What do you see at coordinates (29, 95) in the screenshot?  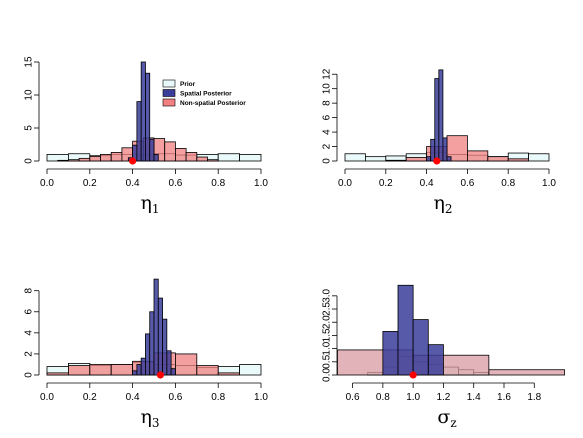 I see `y-tick-label: 10` at bounding box center [29, 95].